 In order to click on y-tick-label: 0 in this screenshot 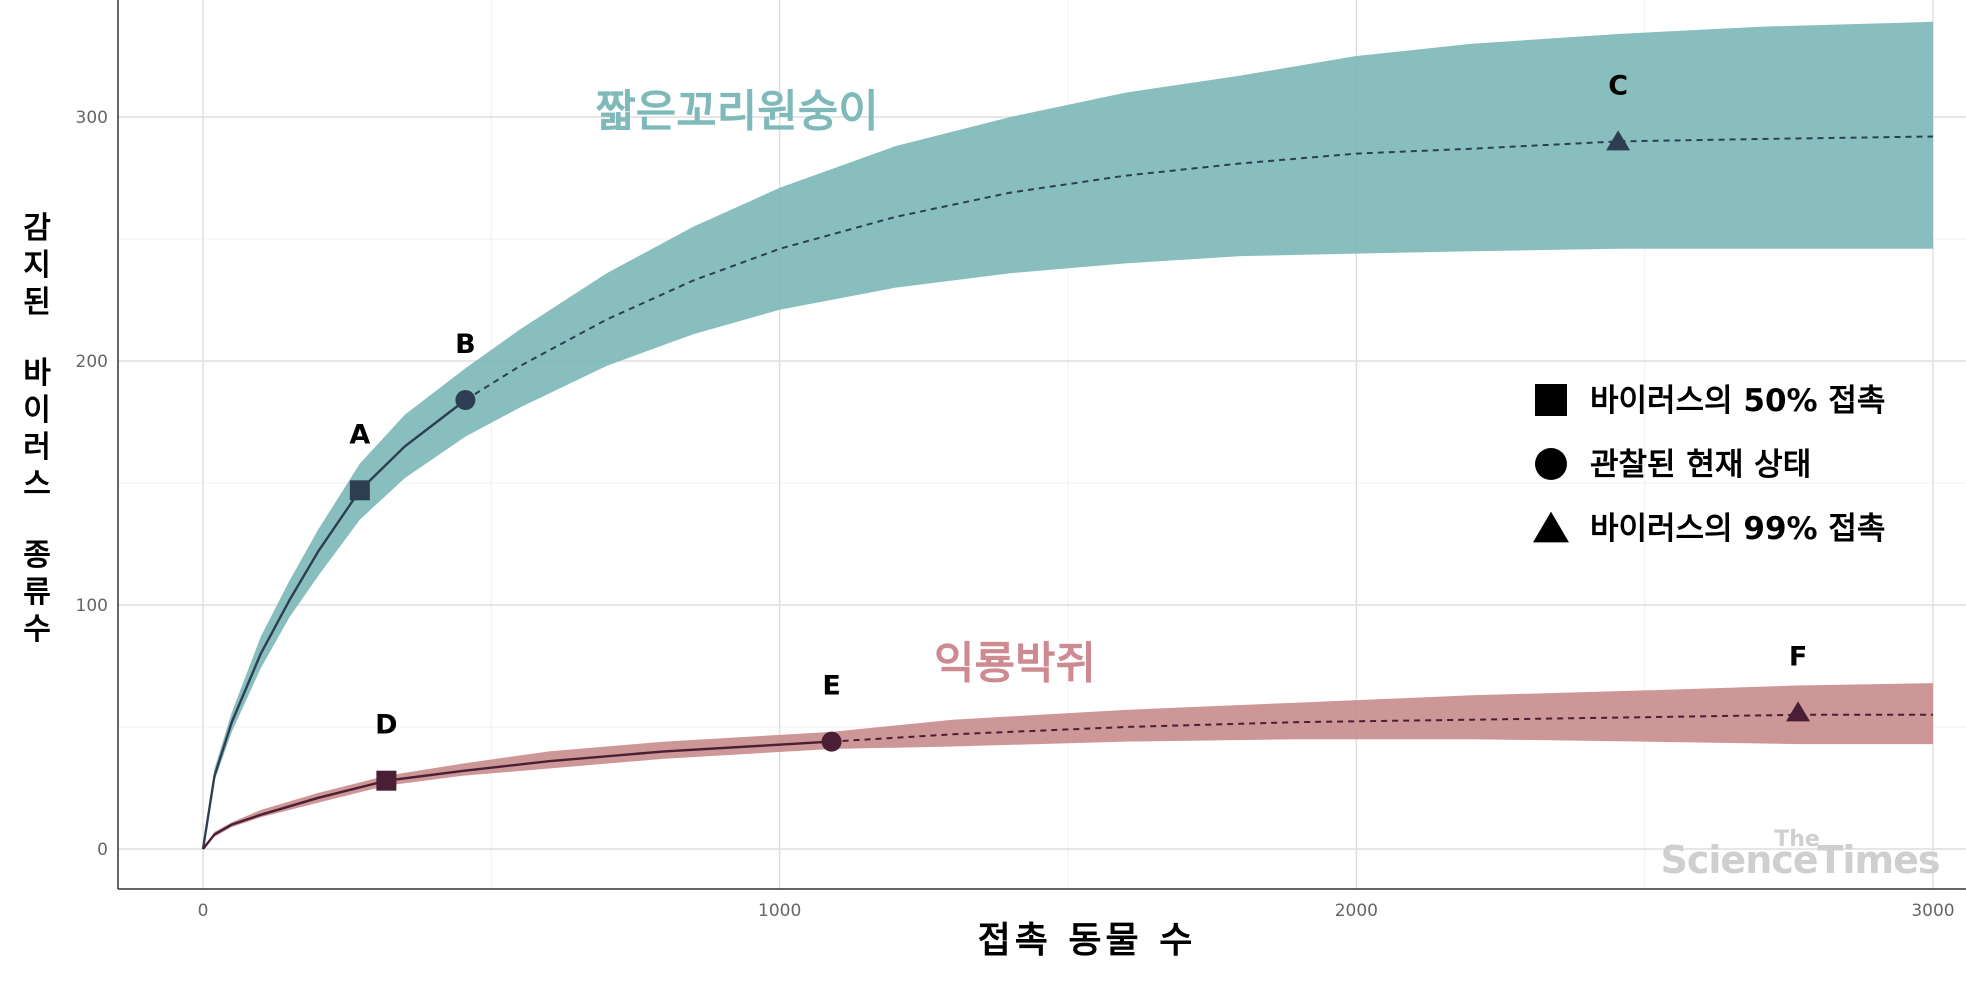, I will do `click(102, 850)`.